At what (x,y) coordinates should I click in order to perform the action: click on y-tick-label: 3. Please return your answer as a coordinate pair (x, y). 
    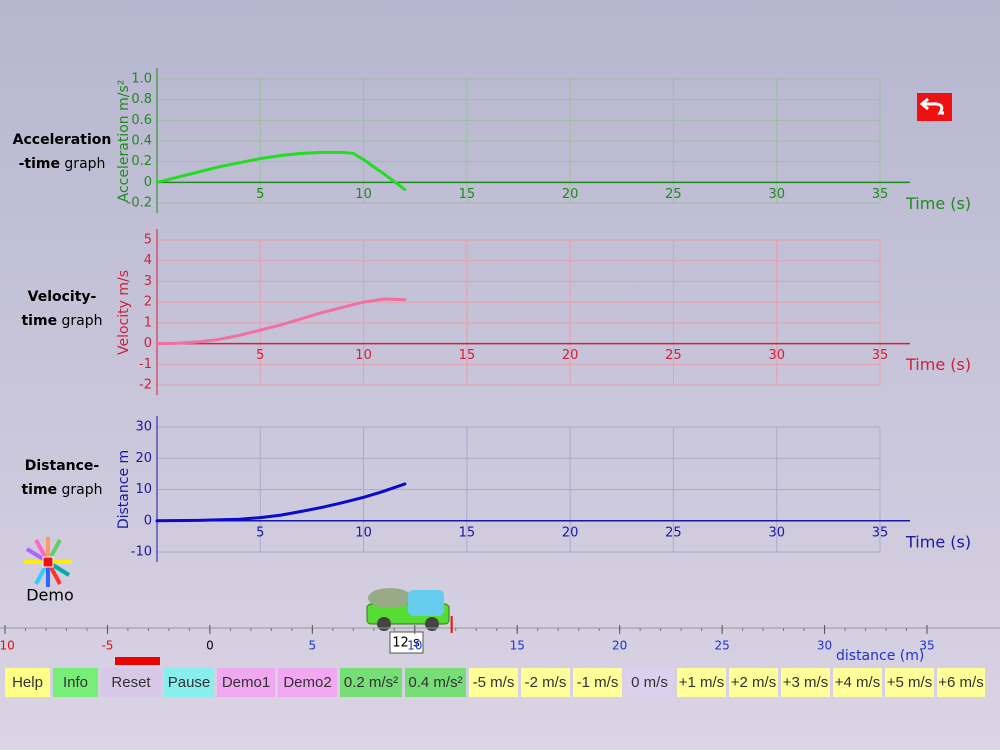
    Looking at the image, I should click on (148, 281).